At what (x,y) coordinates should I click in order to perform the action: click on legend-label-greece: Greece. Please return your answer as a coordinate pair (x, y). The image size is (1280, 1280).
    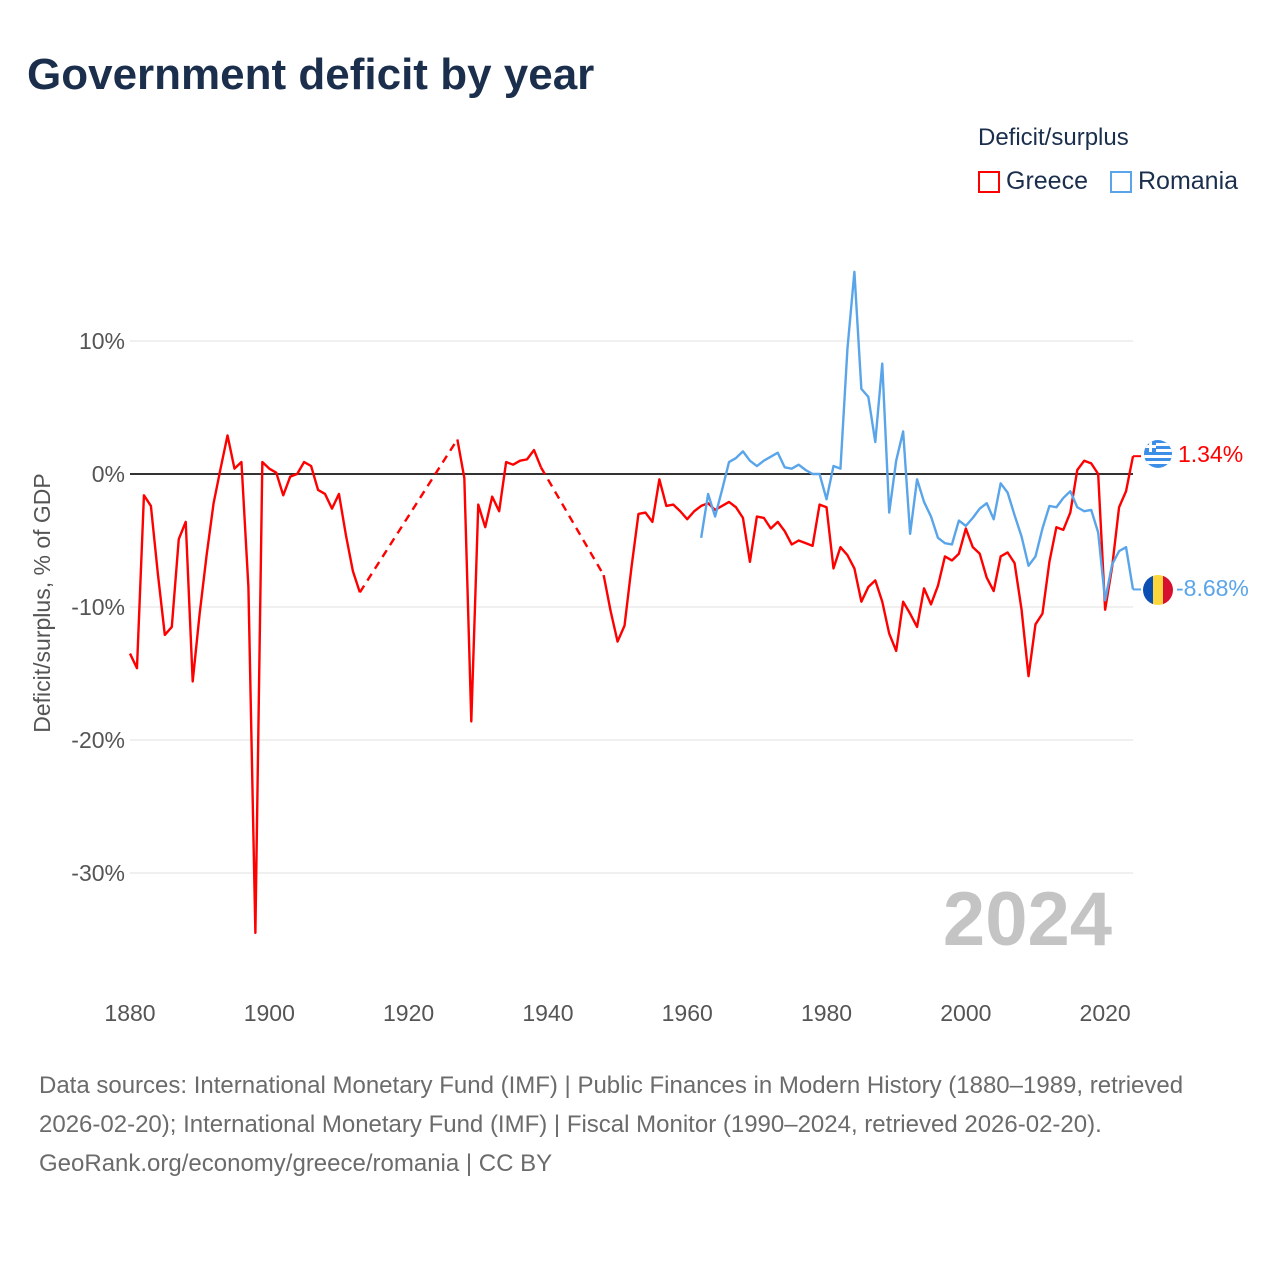
    Looking at the image, I should click on (1047, 181).